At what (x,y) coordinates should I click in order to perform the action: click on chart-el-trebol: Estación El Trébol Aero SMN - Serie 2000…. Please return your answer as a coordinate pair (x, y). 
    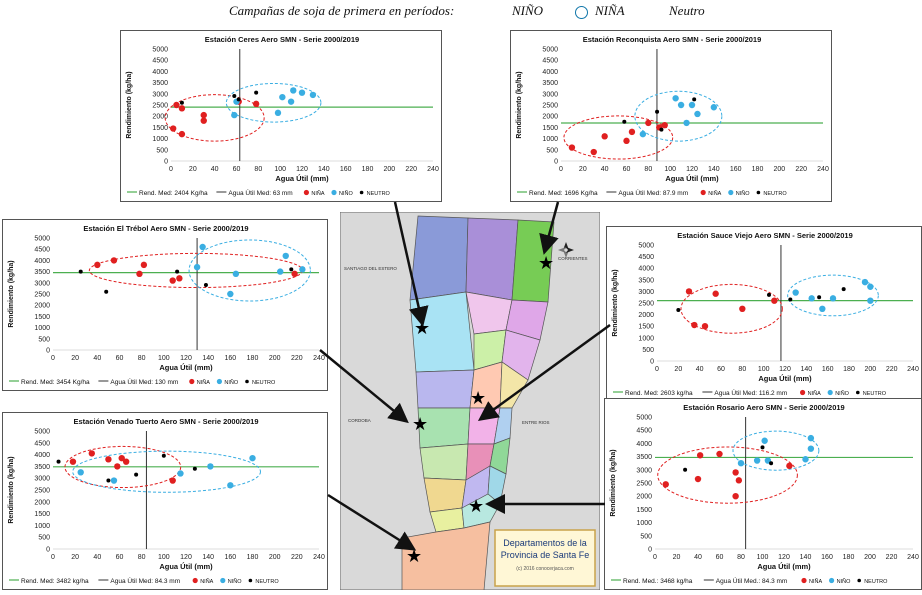
    Looking at the image, I should click on (165, 305).